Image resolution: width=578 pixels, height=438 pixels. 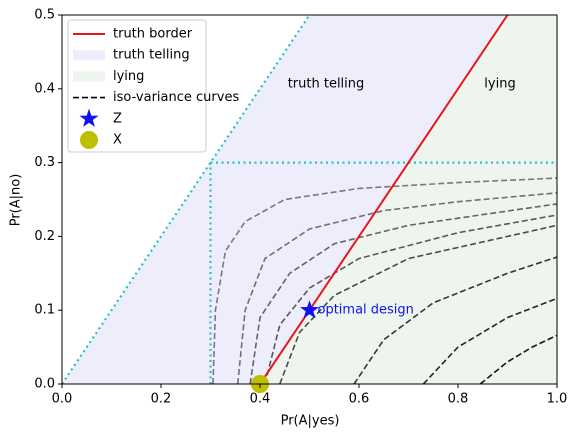 What do you see at coordinates (44, 384) in the screenshot?
I see `y-tick-label: 0.0` at bounding box center [44, 384].